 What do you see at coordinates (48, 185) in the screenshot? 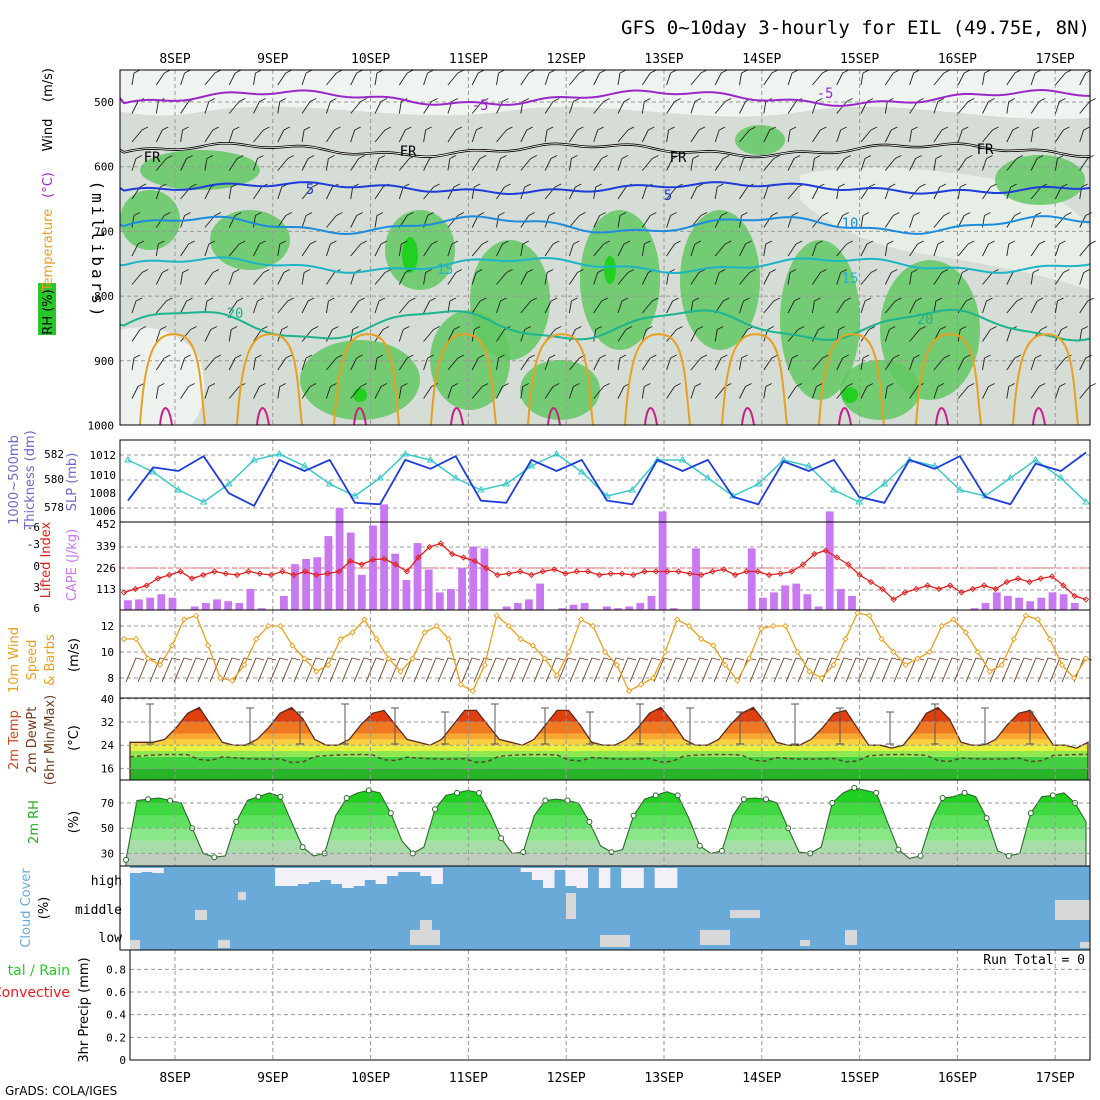
I see `upper-side-label: (°C)` at bounding box center [48, 185].